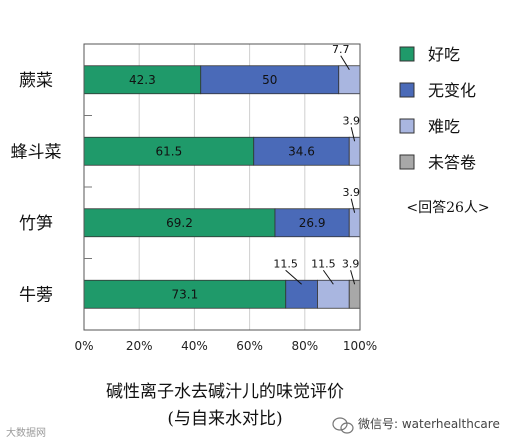 This screenshot has height=445, width=514. I want to click on x-tick-label: 0%, so click(83, 346).